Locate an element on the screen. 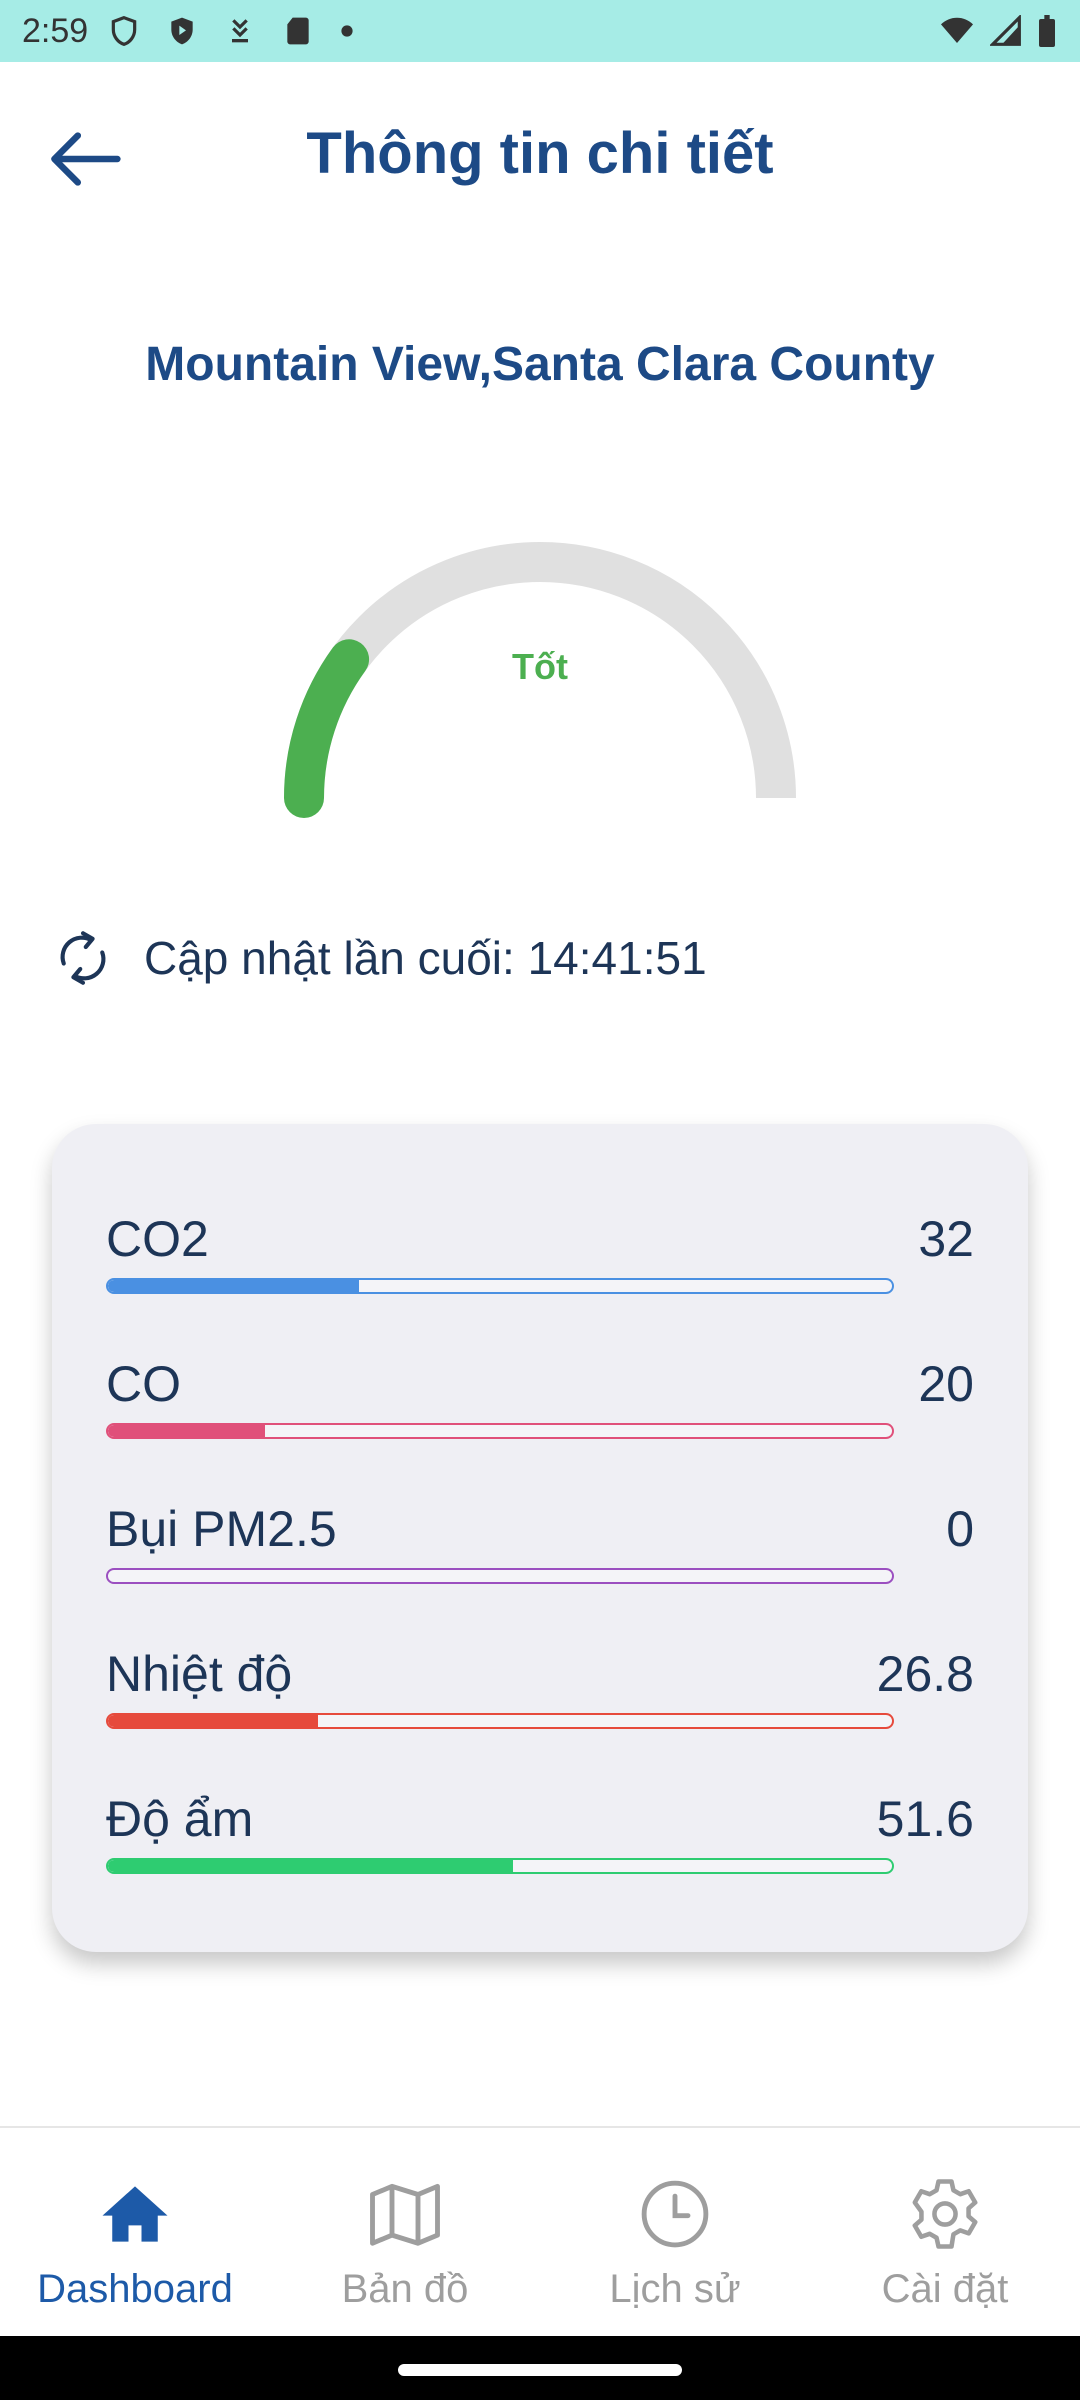  gauge-fill is located at coordinates (327, 728).